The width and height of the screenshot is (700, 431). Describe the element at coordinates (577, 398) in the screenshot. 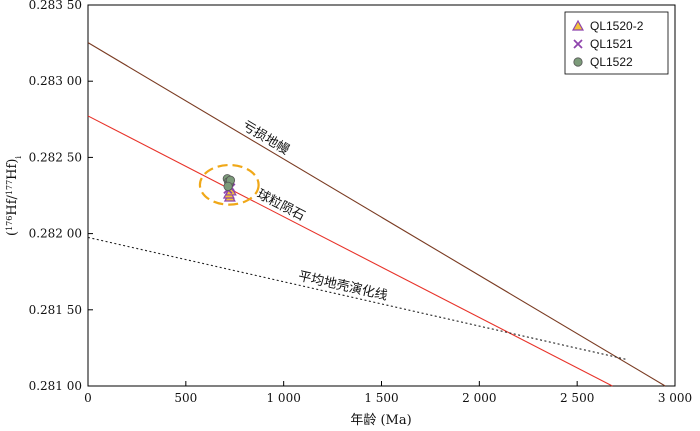

I see `x-tick-label: 2 500` at that location.